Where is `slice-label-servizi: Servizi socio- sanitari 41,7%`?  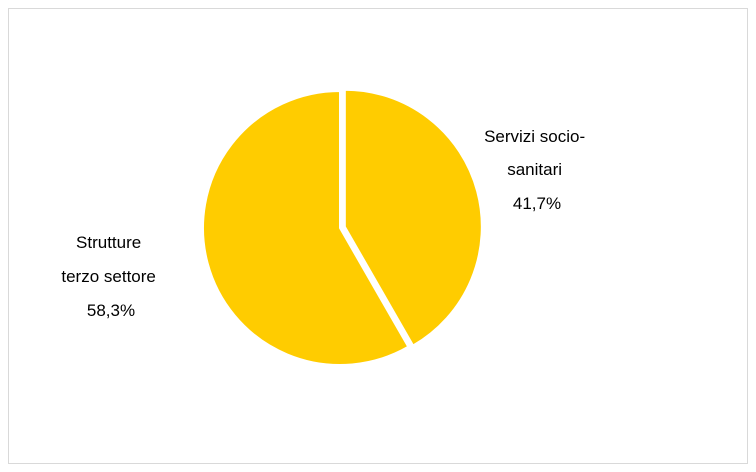 slice-label-servizi: Servizi socio- sanitari 41,7% is located at coordinates (537, 170).